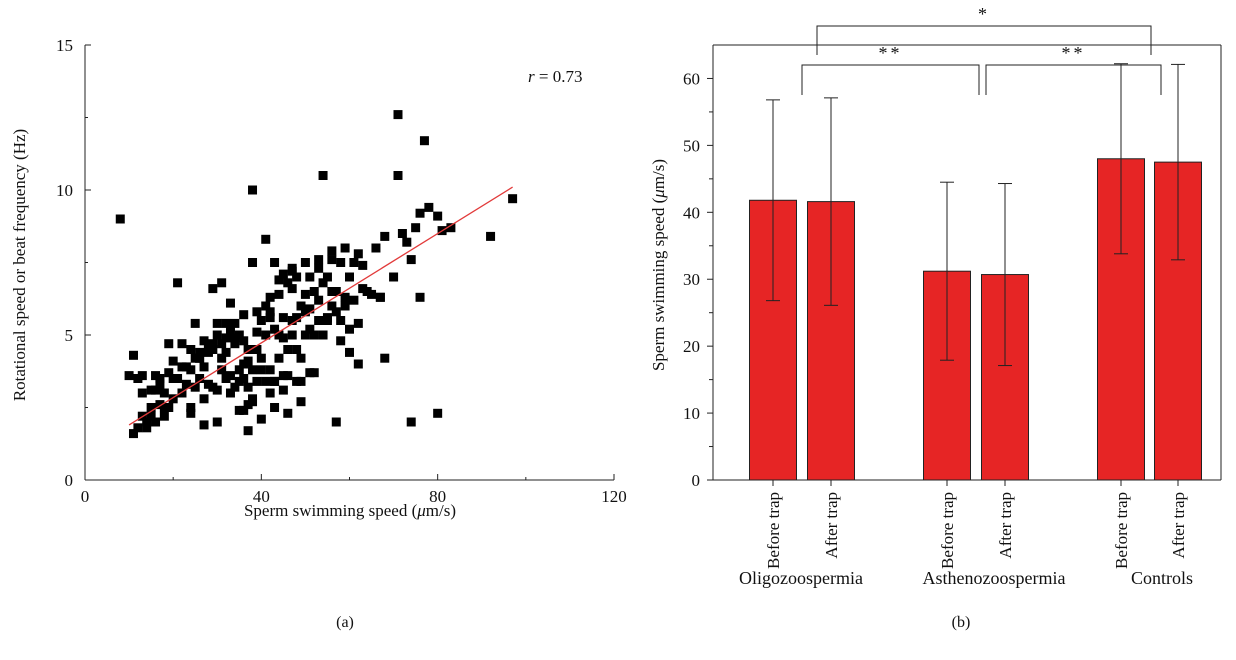 The height and width of the screenshot is (660, 1236). What do you see at coordinates (437, 496) in the screenshot?
I see `scatter-x-tick-label: 80` at bounding box center [437, 496].